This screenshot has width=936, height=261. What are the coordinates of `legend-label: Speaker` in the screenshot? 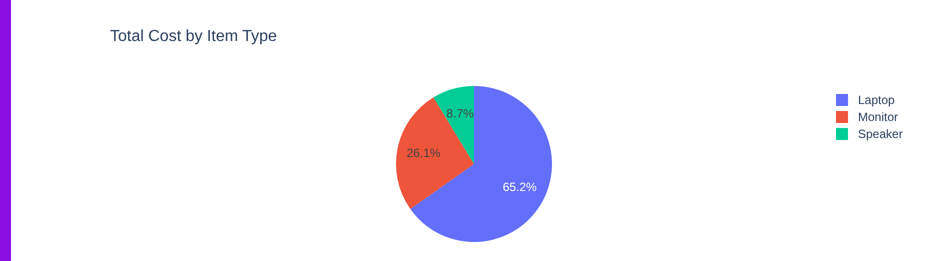 It's located at (880, 133).